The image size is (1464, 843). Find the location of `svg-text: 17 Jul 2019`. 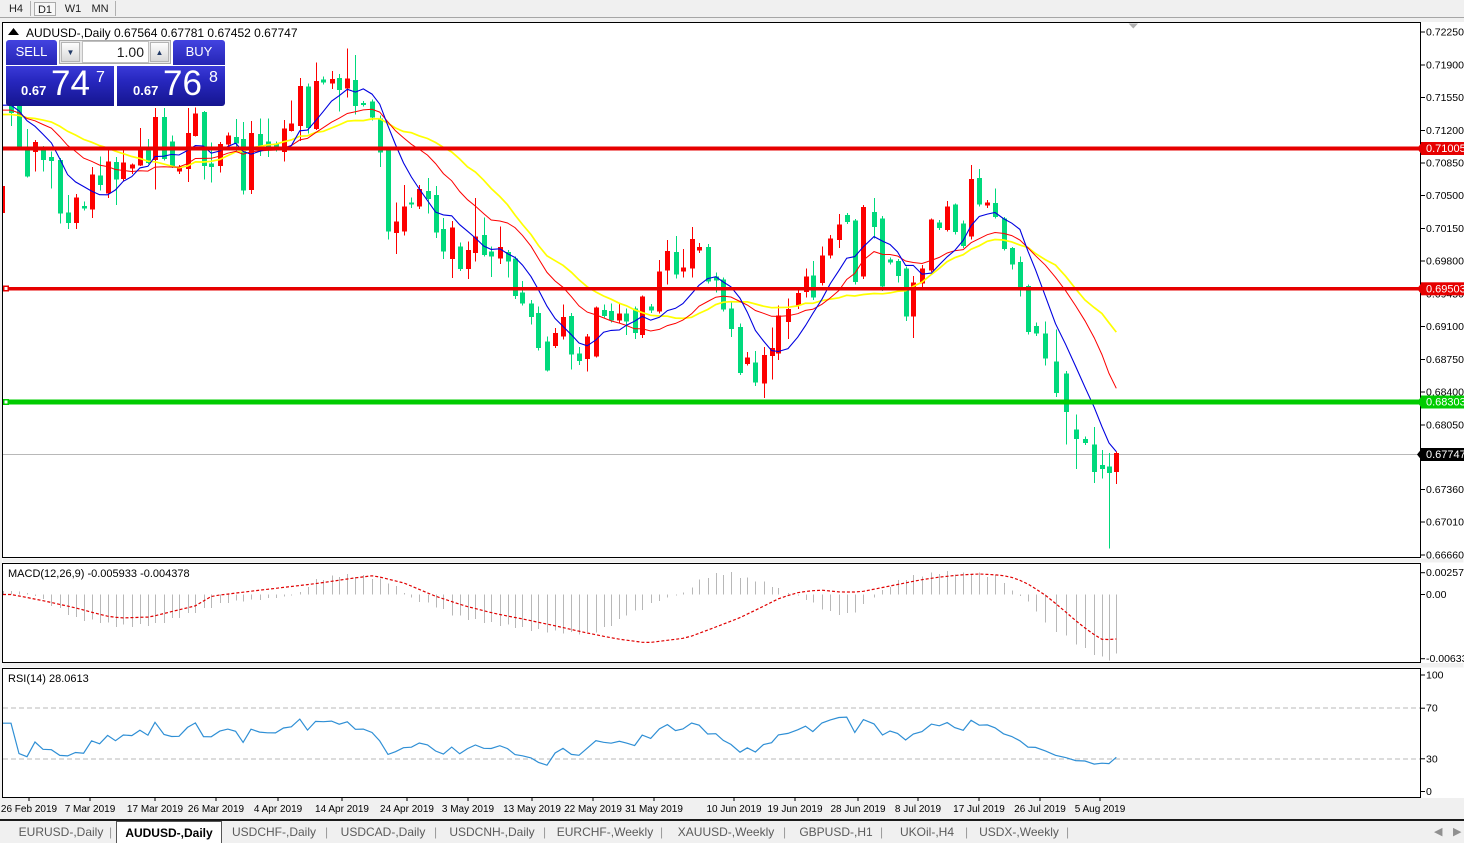

svg-text: 17 Jul 2019 is located at coordinates (979, 809).